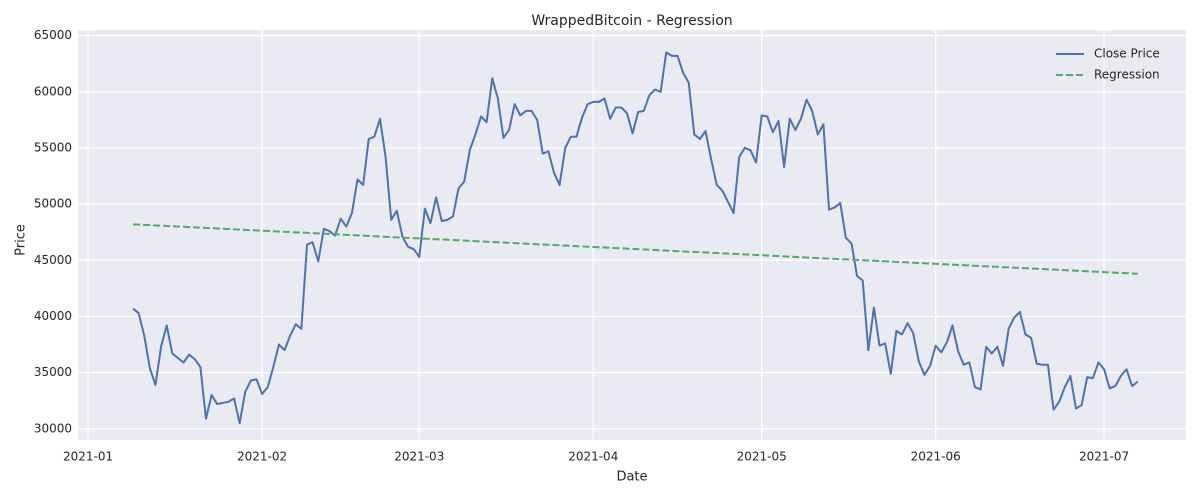 Image resolution: width=1200 pixels, height=504 pixels. I want to click on x-tick-label: 2021-07, so click(1104, 457).